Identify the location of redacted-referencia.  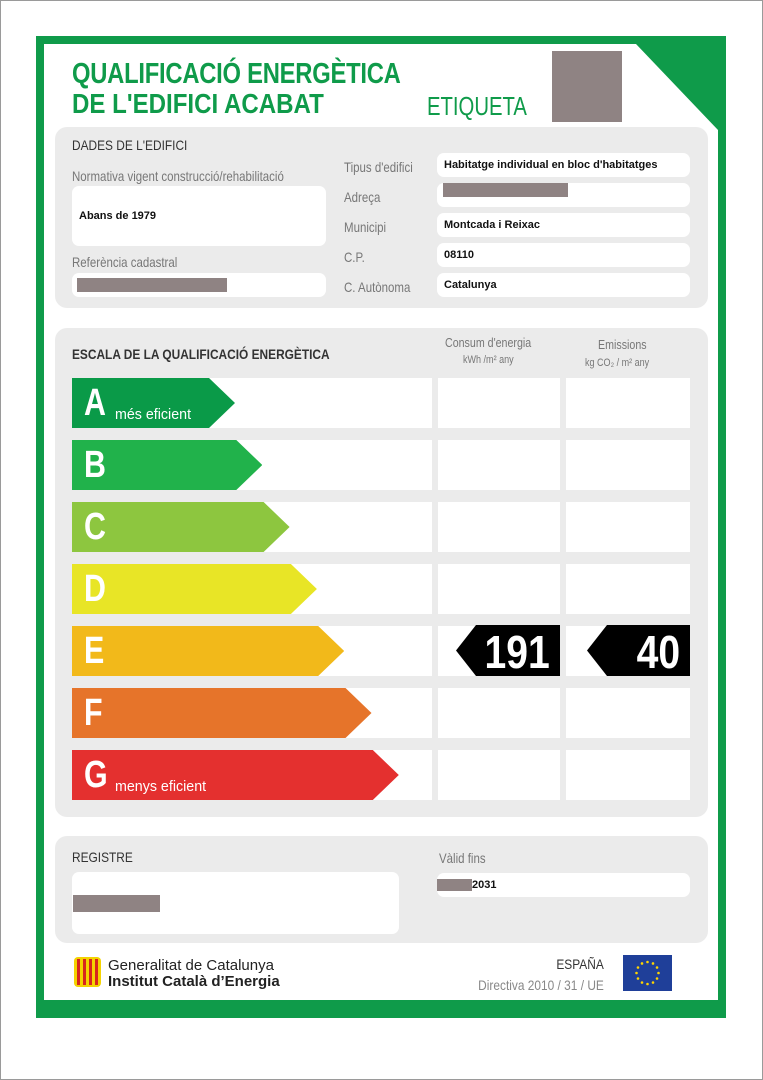
(152, 285).